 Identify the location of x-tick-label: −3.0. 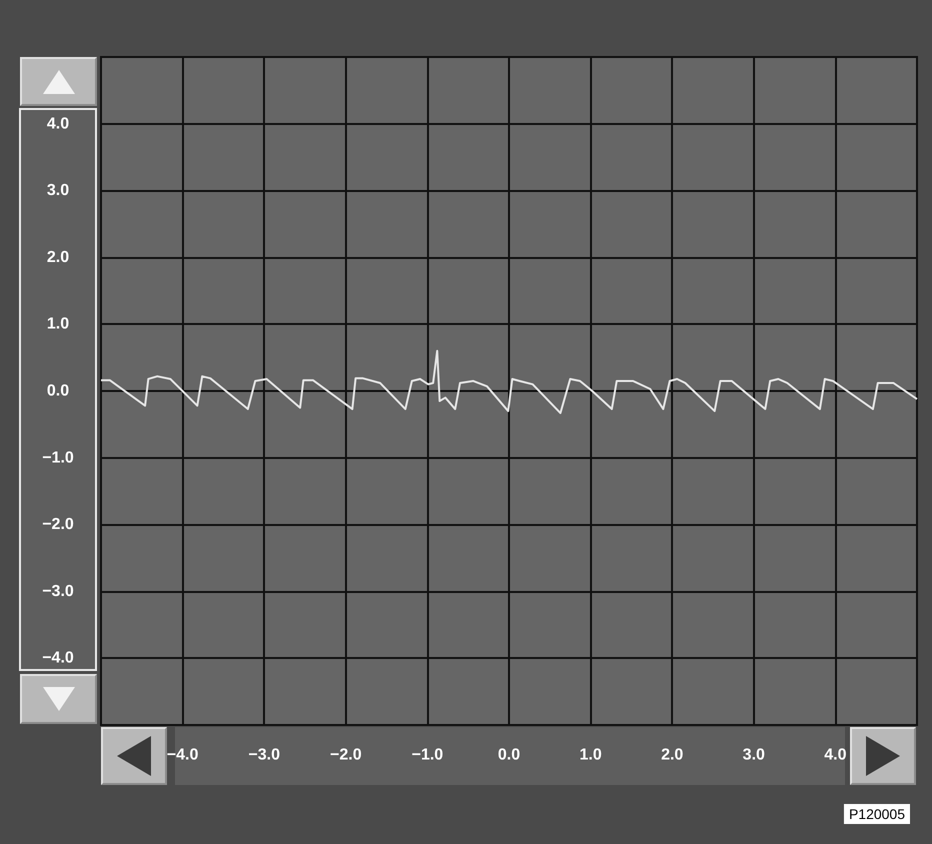
(264, 755).